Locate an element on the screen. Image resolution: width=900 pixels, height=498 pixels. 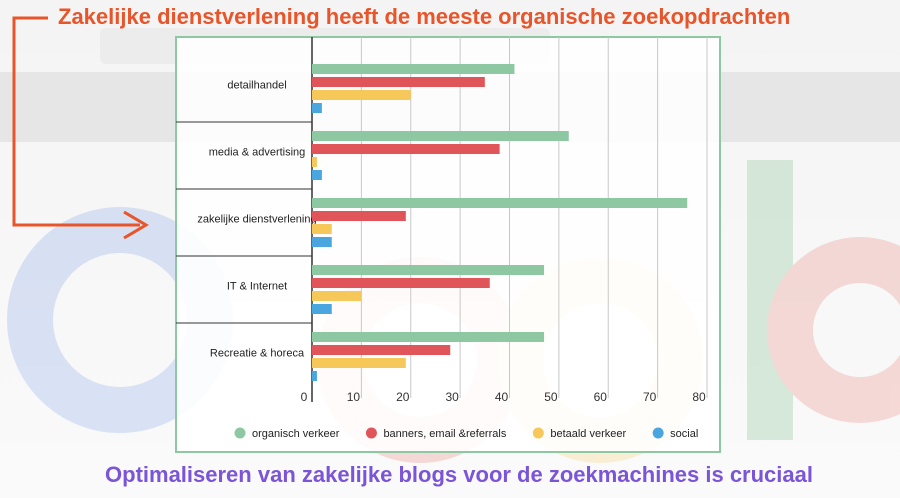
x-tick-label: 0 is located at coordinates (304, 397).